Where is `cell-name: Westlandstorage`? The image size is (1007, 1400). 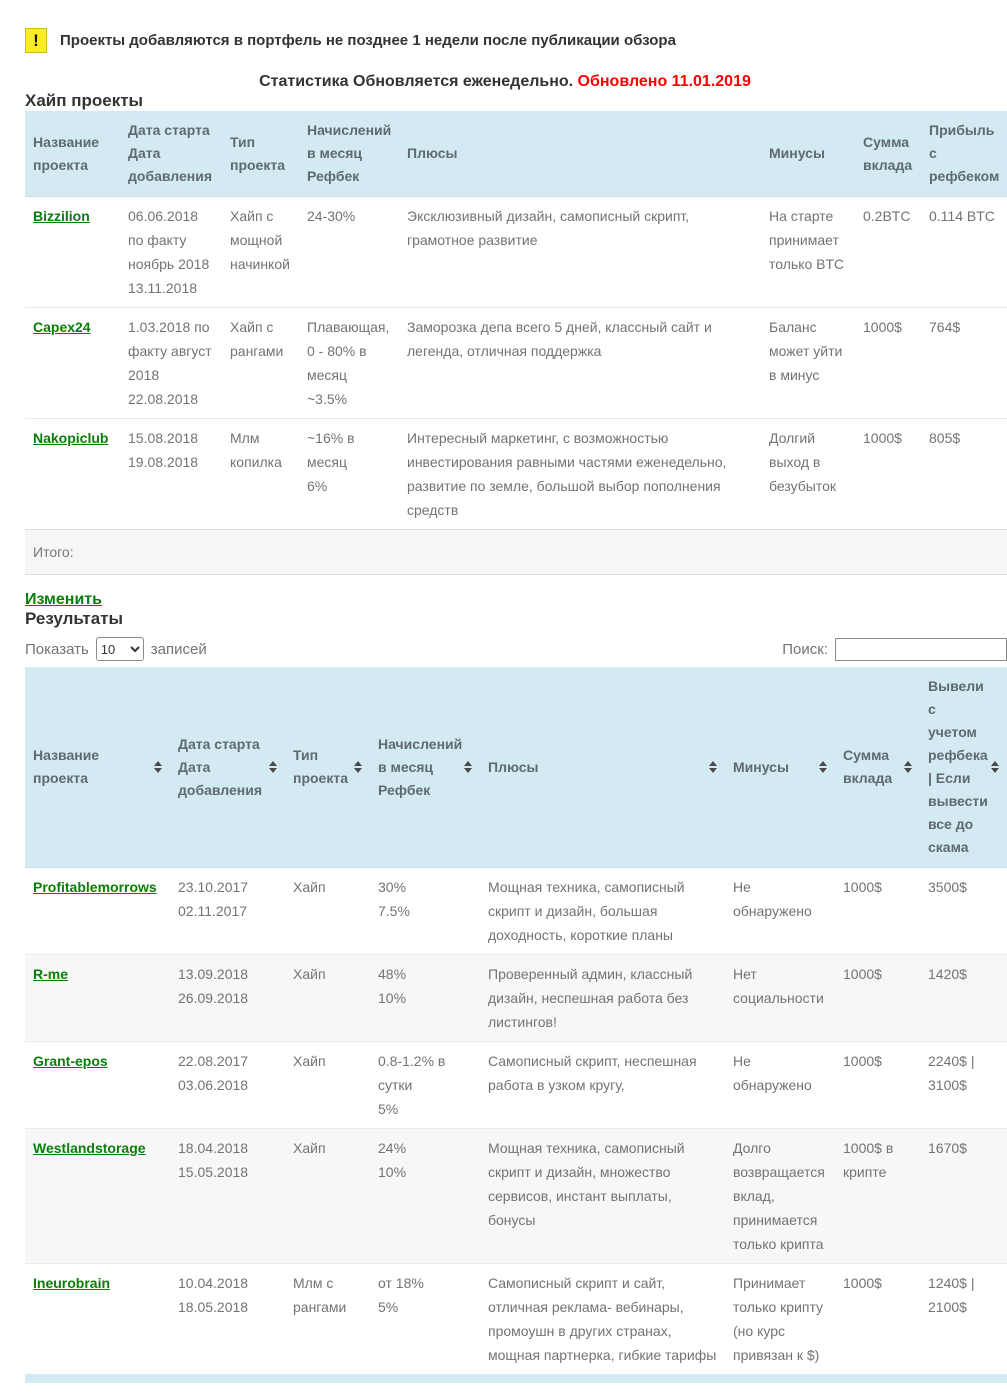 cell-name: Westlandstorage is located at coordinates (97, 1196).